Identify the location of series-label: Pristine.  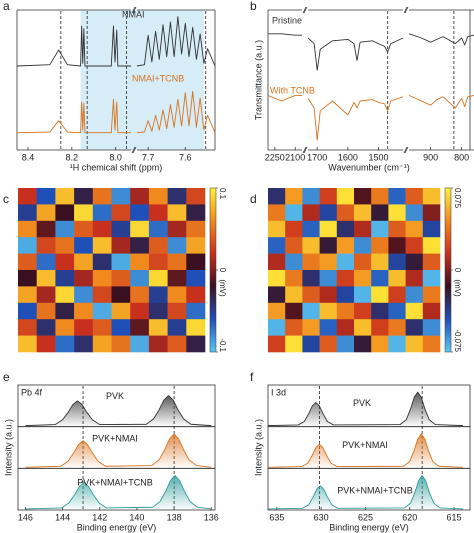
(287, 20).